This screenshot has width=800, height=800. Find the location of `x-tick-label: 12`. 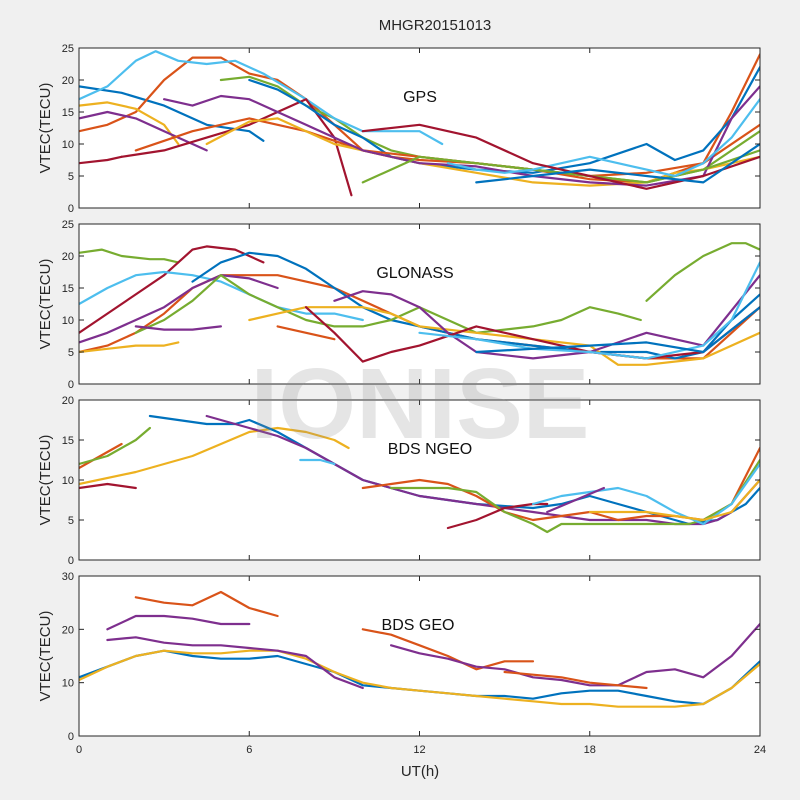

x-tick-label: 12 is located at coordinates (419, 750).